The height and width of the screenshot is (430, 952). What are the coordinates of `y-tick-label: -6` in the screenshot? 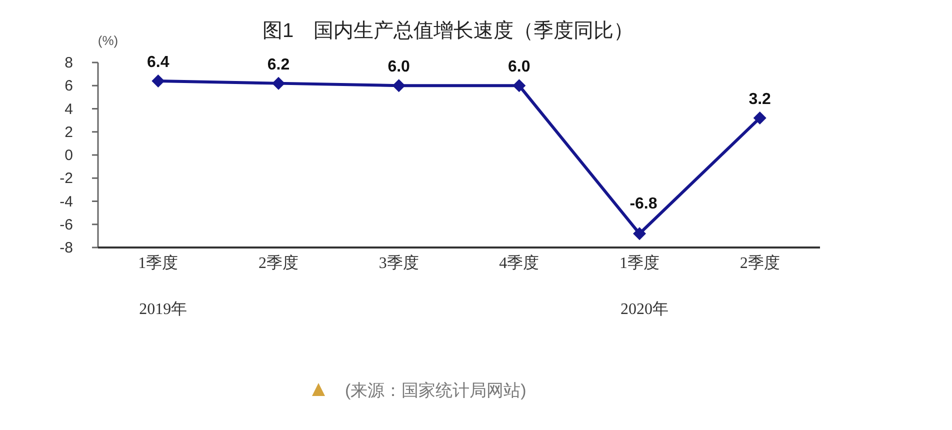 It's located at (66, 225).